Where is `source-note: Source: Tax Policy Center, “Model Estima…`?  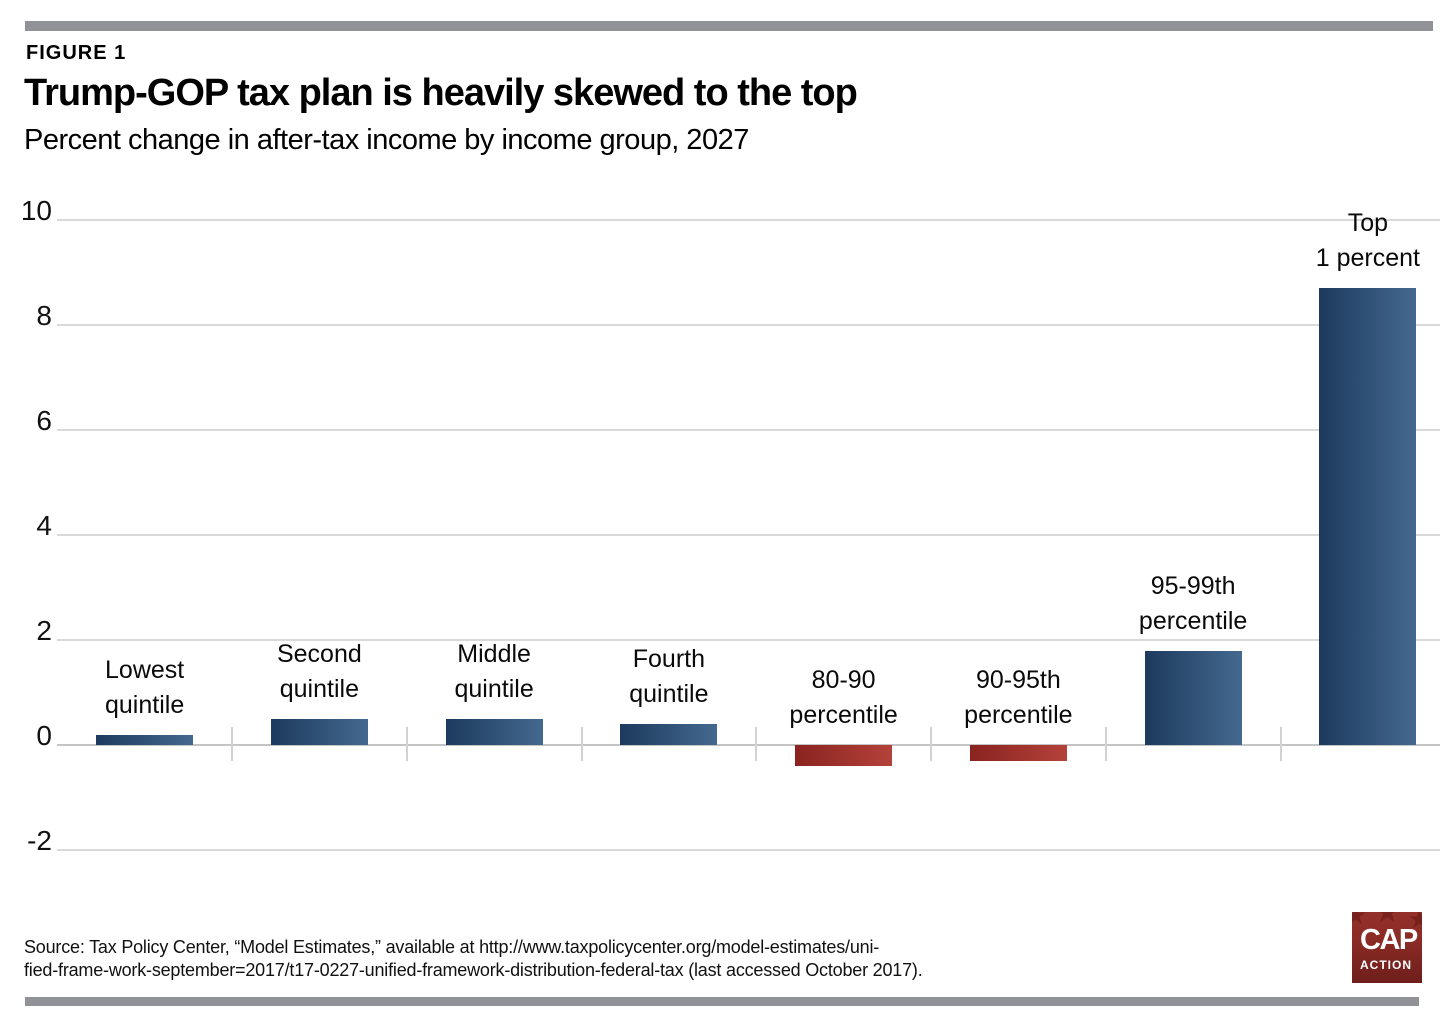
source-note: Source: Tax Policy Center, “Model Estima… is located at coordinates (473, 959).